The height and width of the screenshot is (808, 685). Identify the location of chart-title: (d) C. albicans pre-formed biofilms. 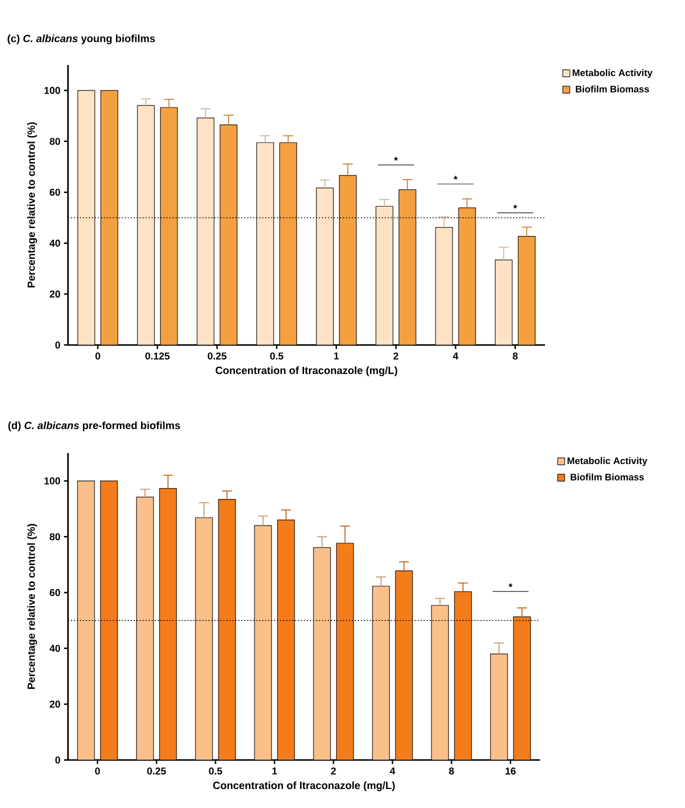
(94, 426).